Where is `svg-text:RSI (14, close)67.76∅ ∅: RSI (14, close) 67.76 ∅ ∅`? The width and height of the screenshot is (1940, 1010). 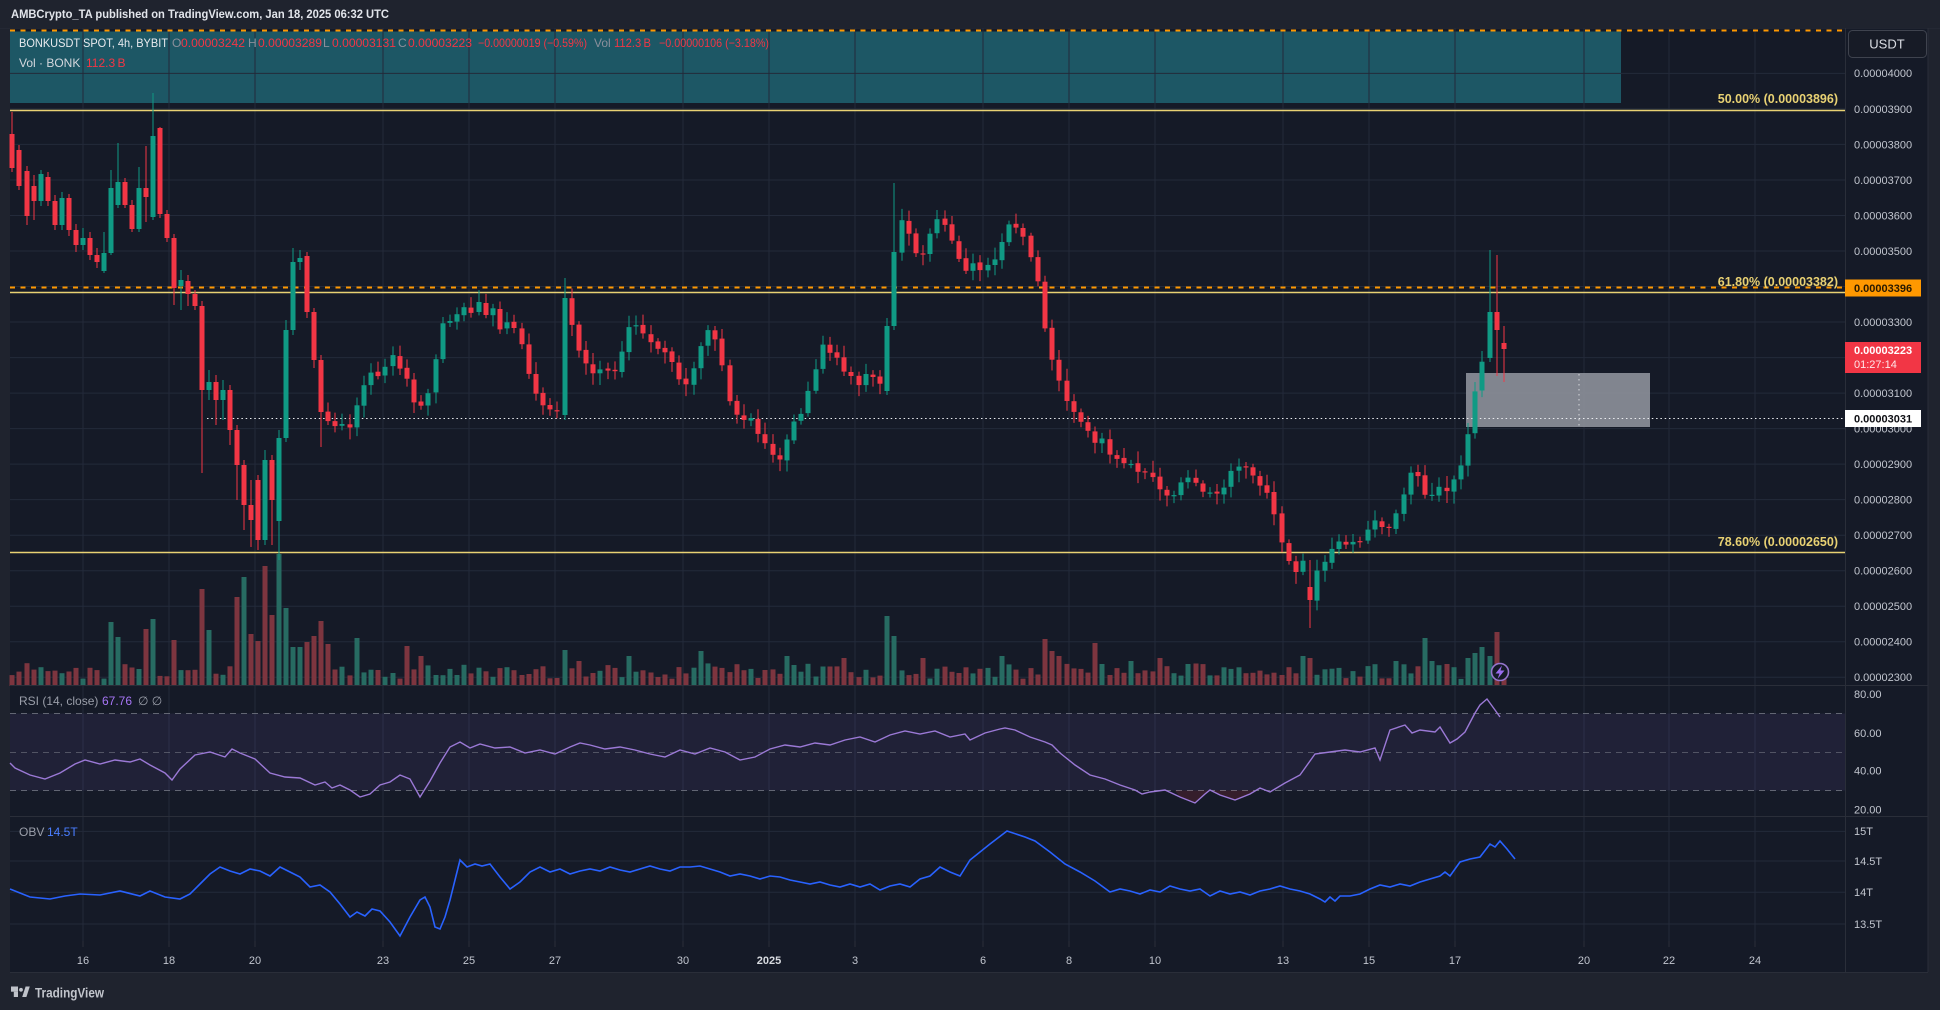
svg-text:RSI (14, close)67.76∅ ∅: RSI (14, close) 67.76 ∅ ∅ is located at coordinates (90, 701).